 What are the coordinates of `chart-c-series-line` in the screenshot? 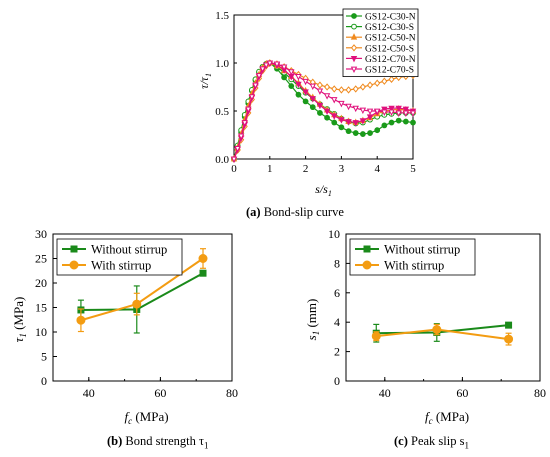 It's located at (442, 334).